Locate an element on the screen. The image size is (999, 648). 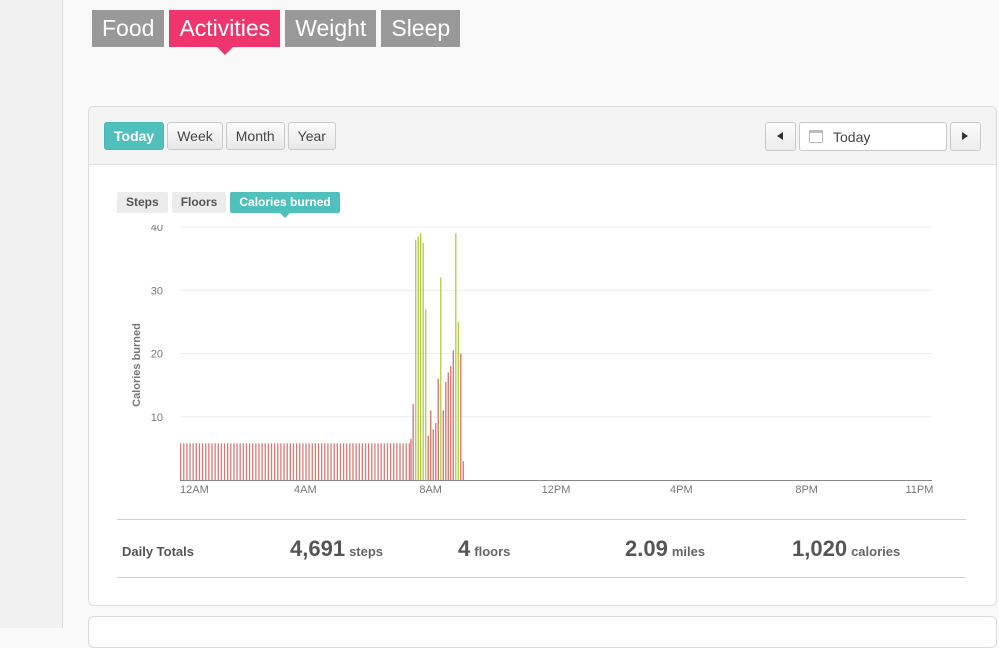
y-tick-label: 20 is located at coordinates (157, 355).